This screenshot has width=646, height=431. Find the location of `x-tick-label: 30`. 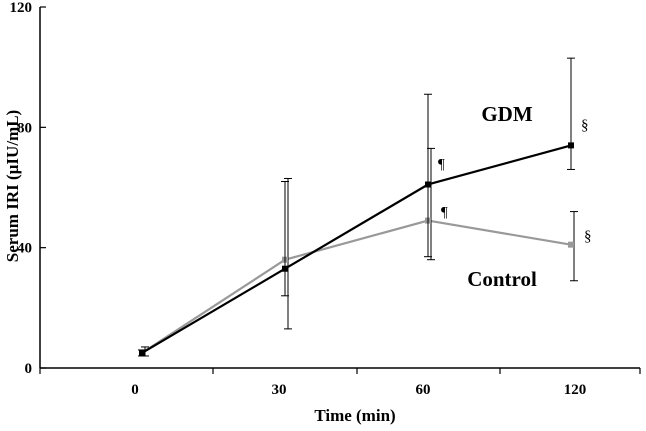

x-tick-label: 30 is located at coordinates (279, 390).